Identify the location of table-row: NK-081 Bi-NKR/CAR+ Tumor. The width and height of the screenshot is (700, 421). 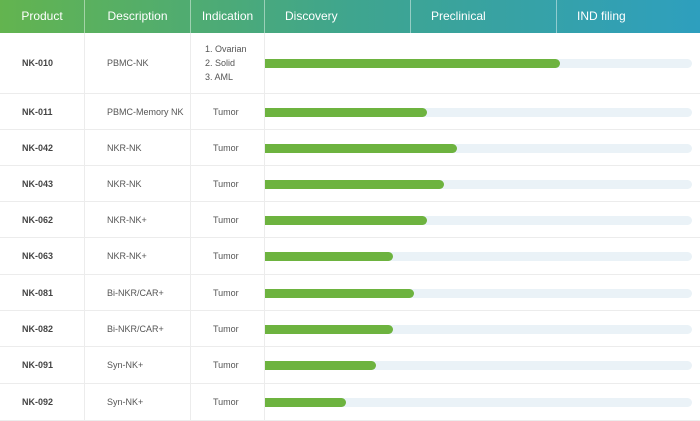
(350, 293).